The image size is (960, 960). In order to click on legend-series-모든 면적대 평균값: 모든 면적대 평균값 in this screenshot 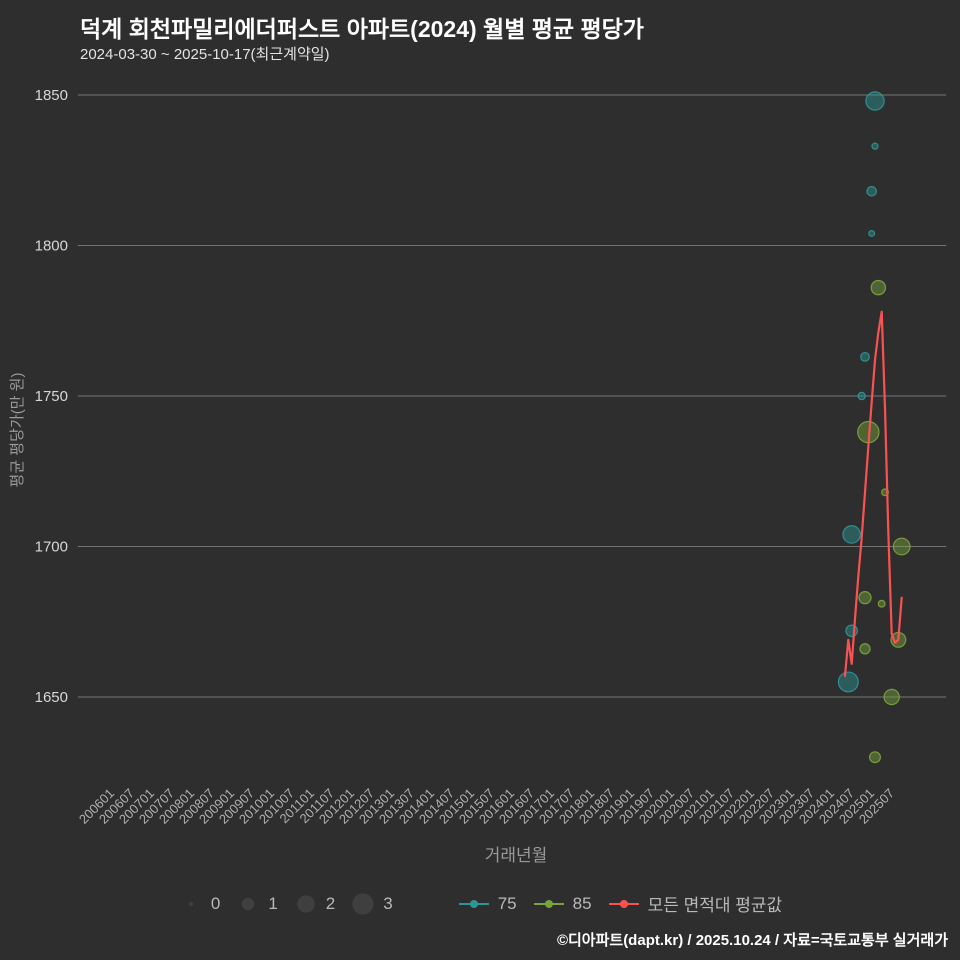, I will do `click(695, 903)`.